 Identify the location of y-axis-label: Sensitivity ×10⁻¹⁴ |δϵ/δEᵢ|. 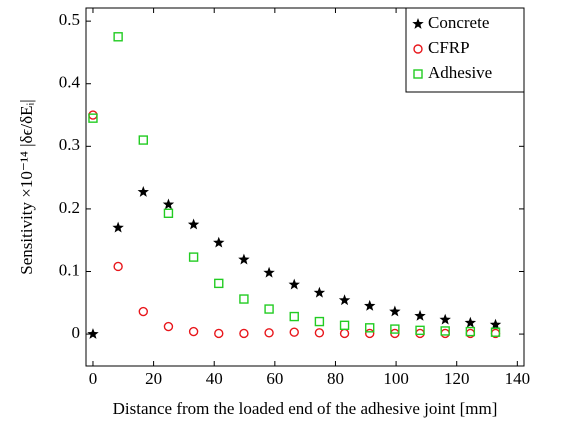
(26, 186).